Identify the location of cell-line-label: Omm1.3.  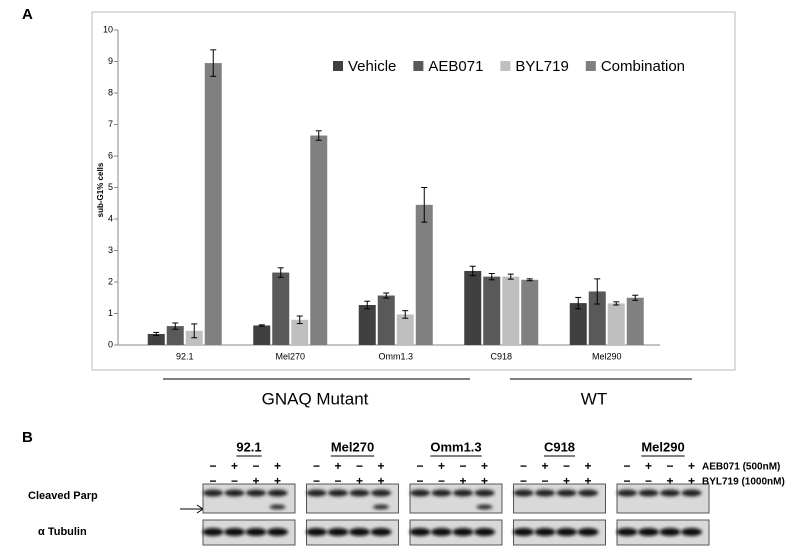
(455, 446).